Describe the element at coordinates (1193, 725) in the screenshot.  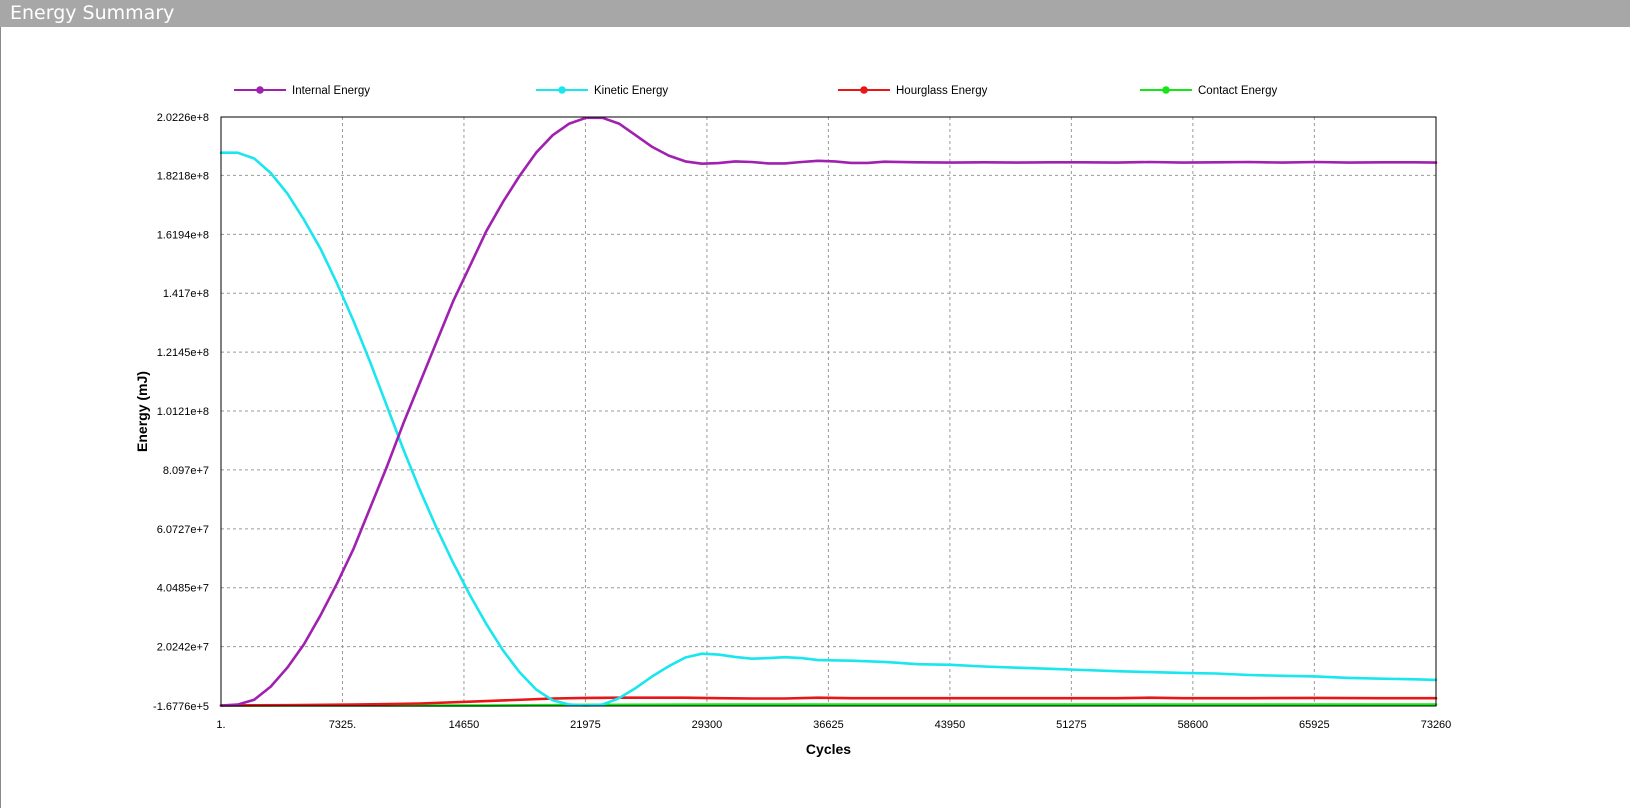
I see `x-tick-label: 58600` at that location.